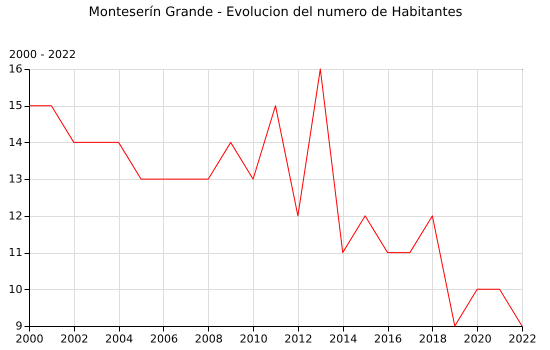 The width and height of the screenshot is (550, 350). Describe the element at coordinates (15, 253) in the screenshot. I see `y-tick-label: 11` at that location.